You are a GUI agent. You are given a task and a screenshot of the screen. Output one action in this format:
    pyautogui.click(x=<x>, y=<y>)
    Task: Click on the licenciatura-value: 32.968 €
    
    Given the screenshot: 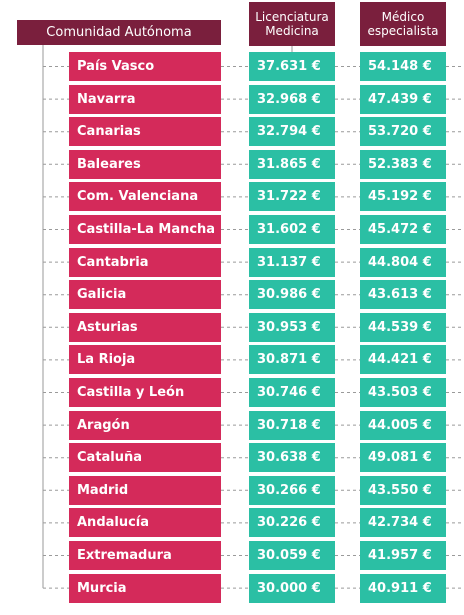 What is the action you would take?
    pyautogui.click(x=292, y=99)
    